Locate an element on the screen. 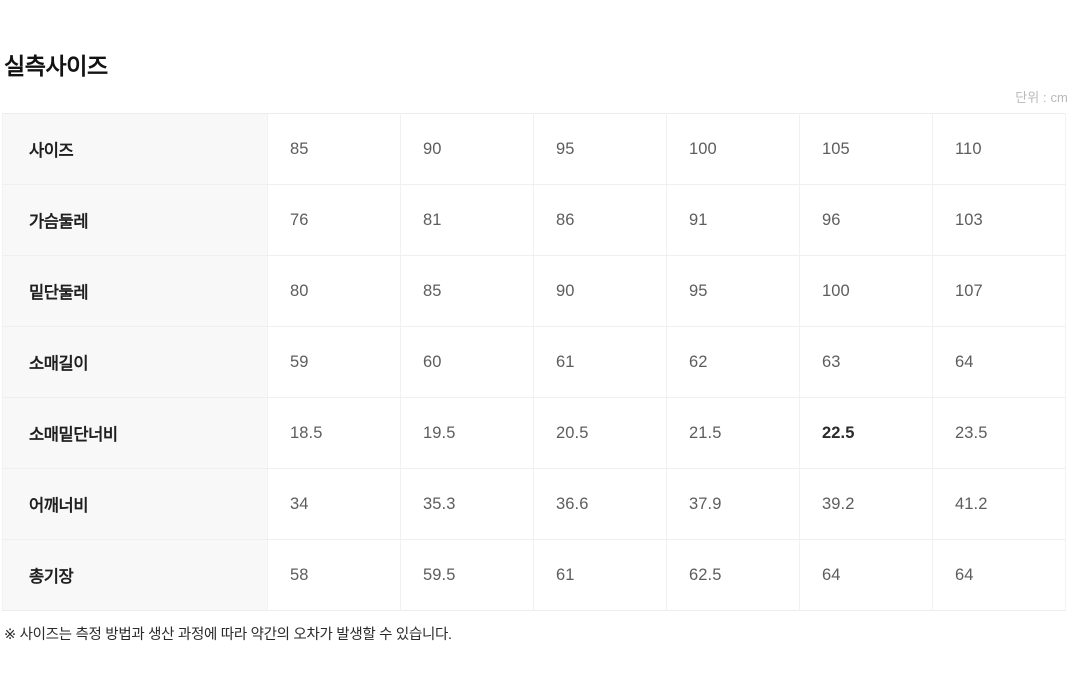 The image size is (1072, 691). row-header-label: 총기장 is located at coordinates (135, 575).